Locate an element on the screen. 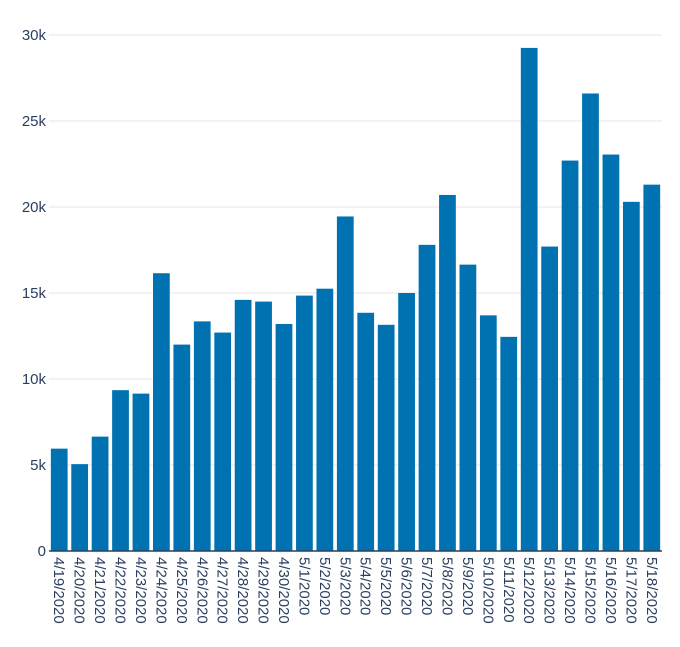  x-tick-label: 5/4/2020 is located at coordinates (365, 586).